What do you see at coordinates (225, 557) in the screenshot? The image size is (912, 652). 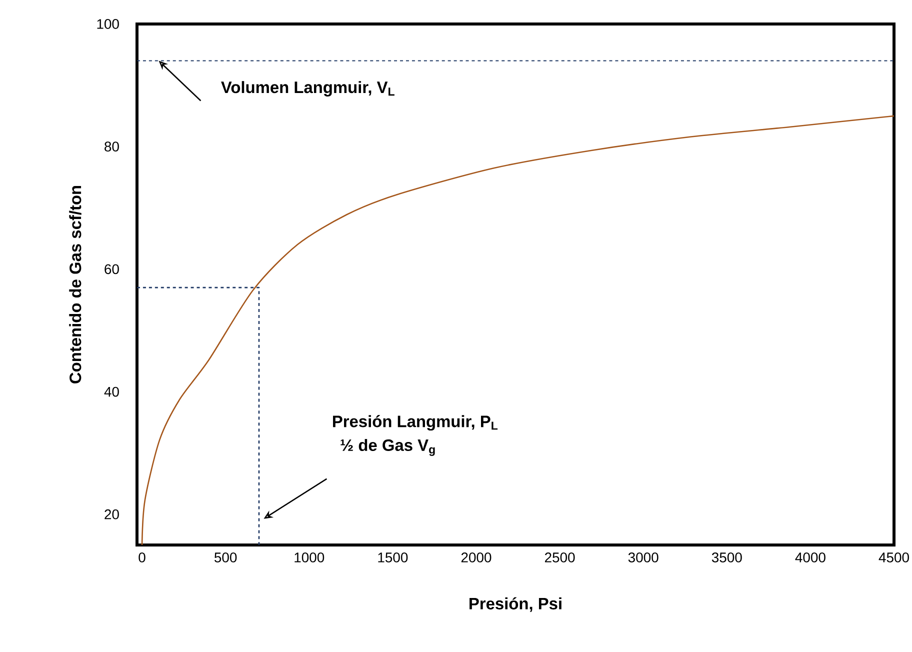 I see `x-tick-label: 500` at bounding box center [225, 557].